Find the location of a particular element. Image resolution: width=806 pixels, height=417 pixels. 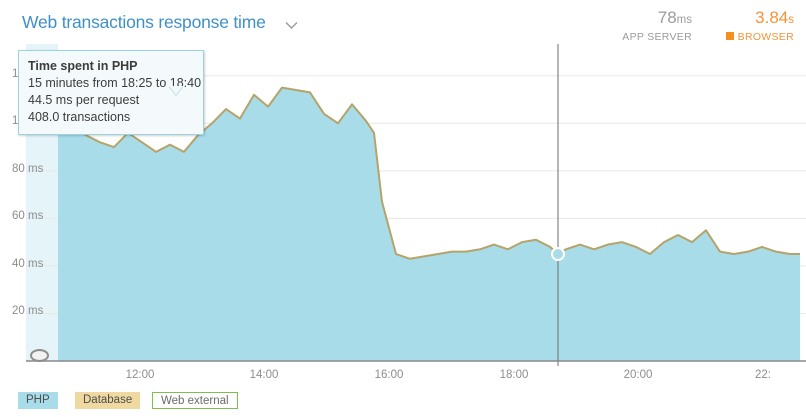

tooltip-transactions: 408.0 transactions is located at coordinates (79, 117).